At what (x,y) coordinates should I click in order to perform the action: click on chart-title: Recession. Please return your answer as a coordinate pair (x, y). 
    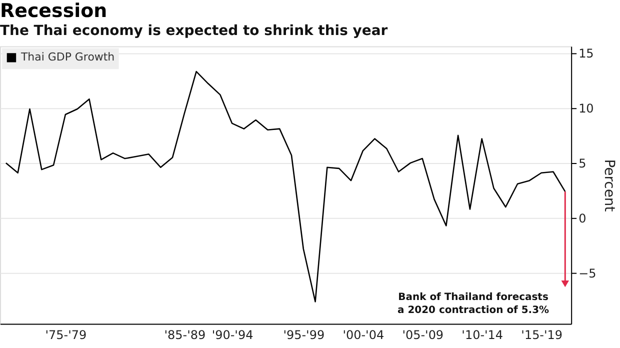
    Looking at the image, I should click on (54, 11).